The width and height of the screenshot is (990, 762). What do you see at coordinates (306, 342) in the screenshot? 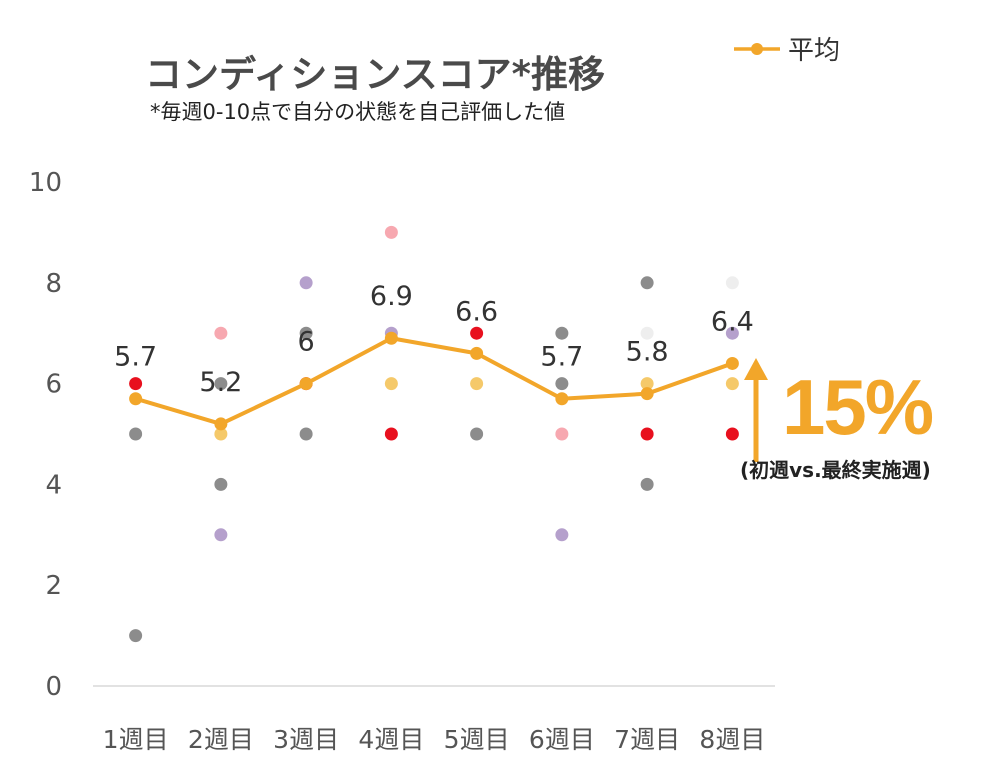
I see `average-data-label: 6` at bounding box center [306, 342].